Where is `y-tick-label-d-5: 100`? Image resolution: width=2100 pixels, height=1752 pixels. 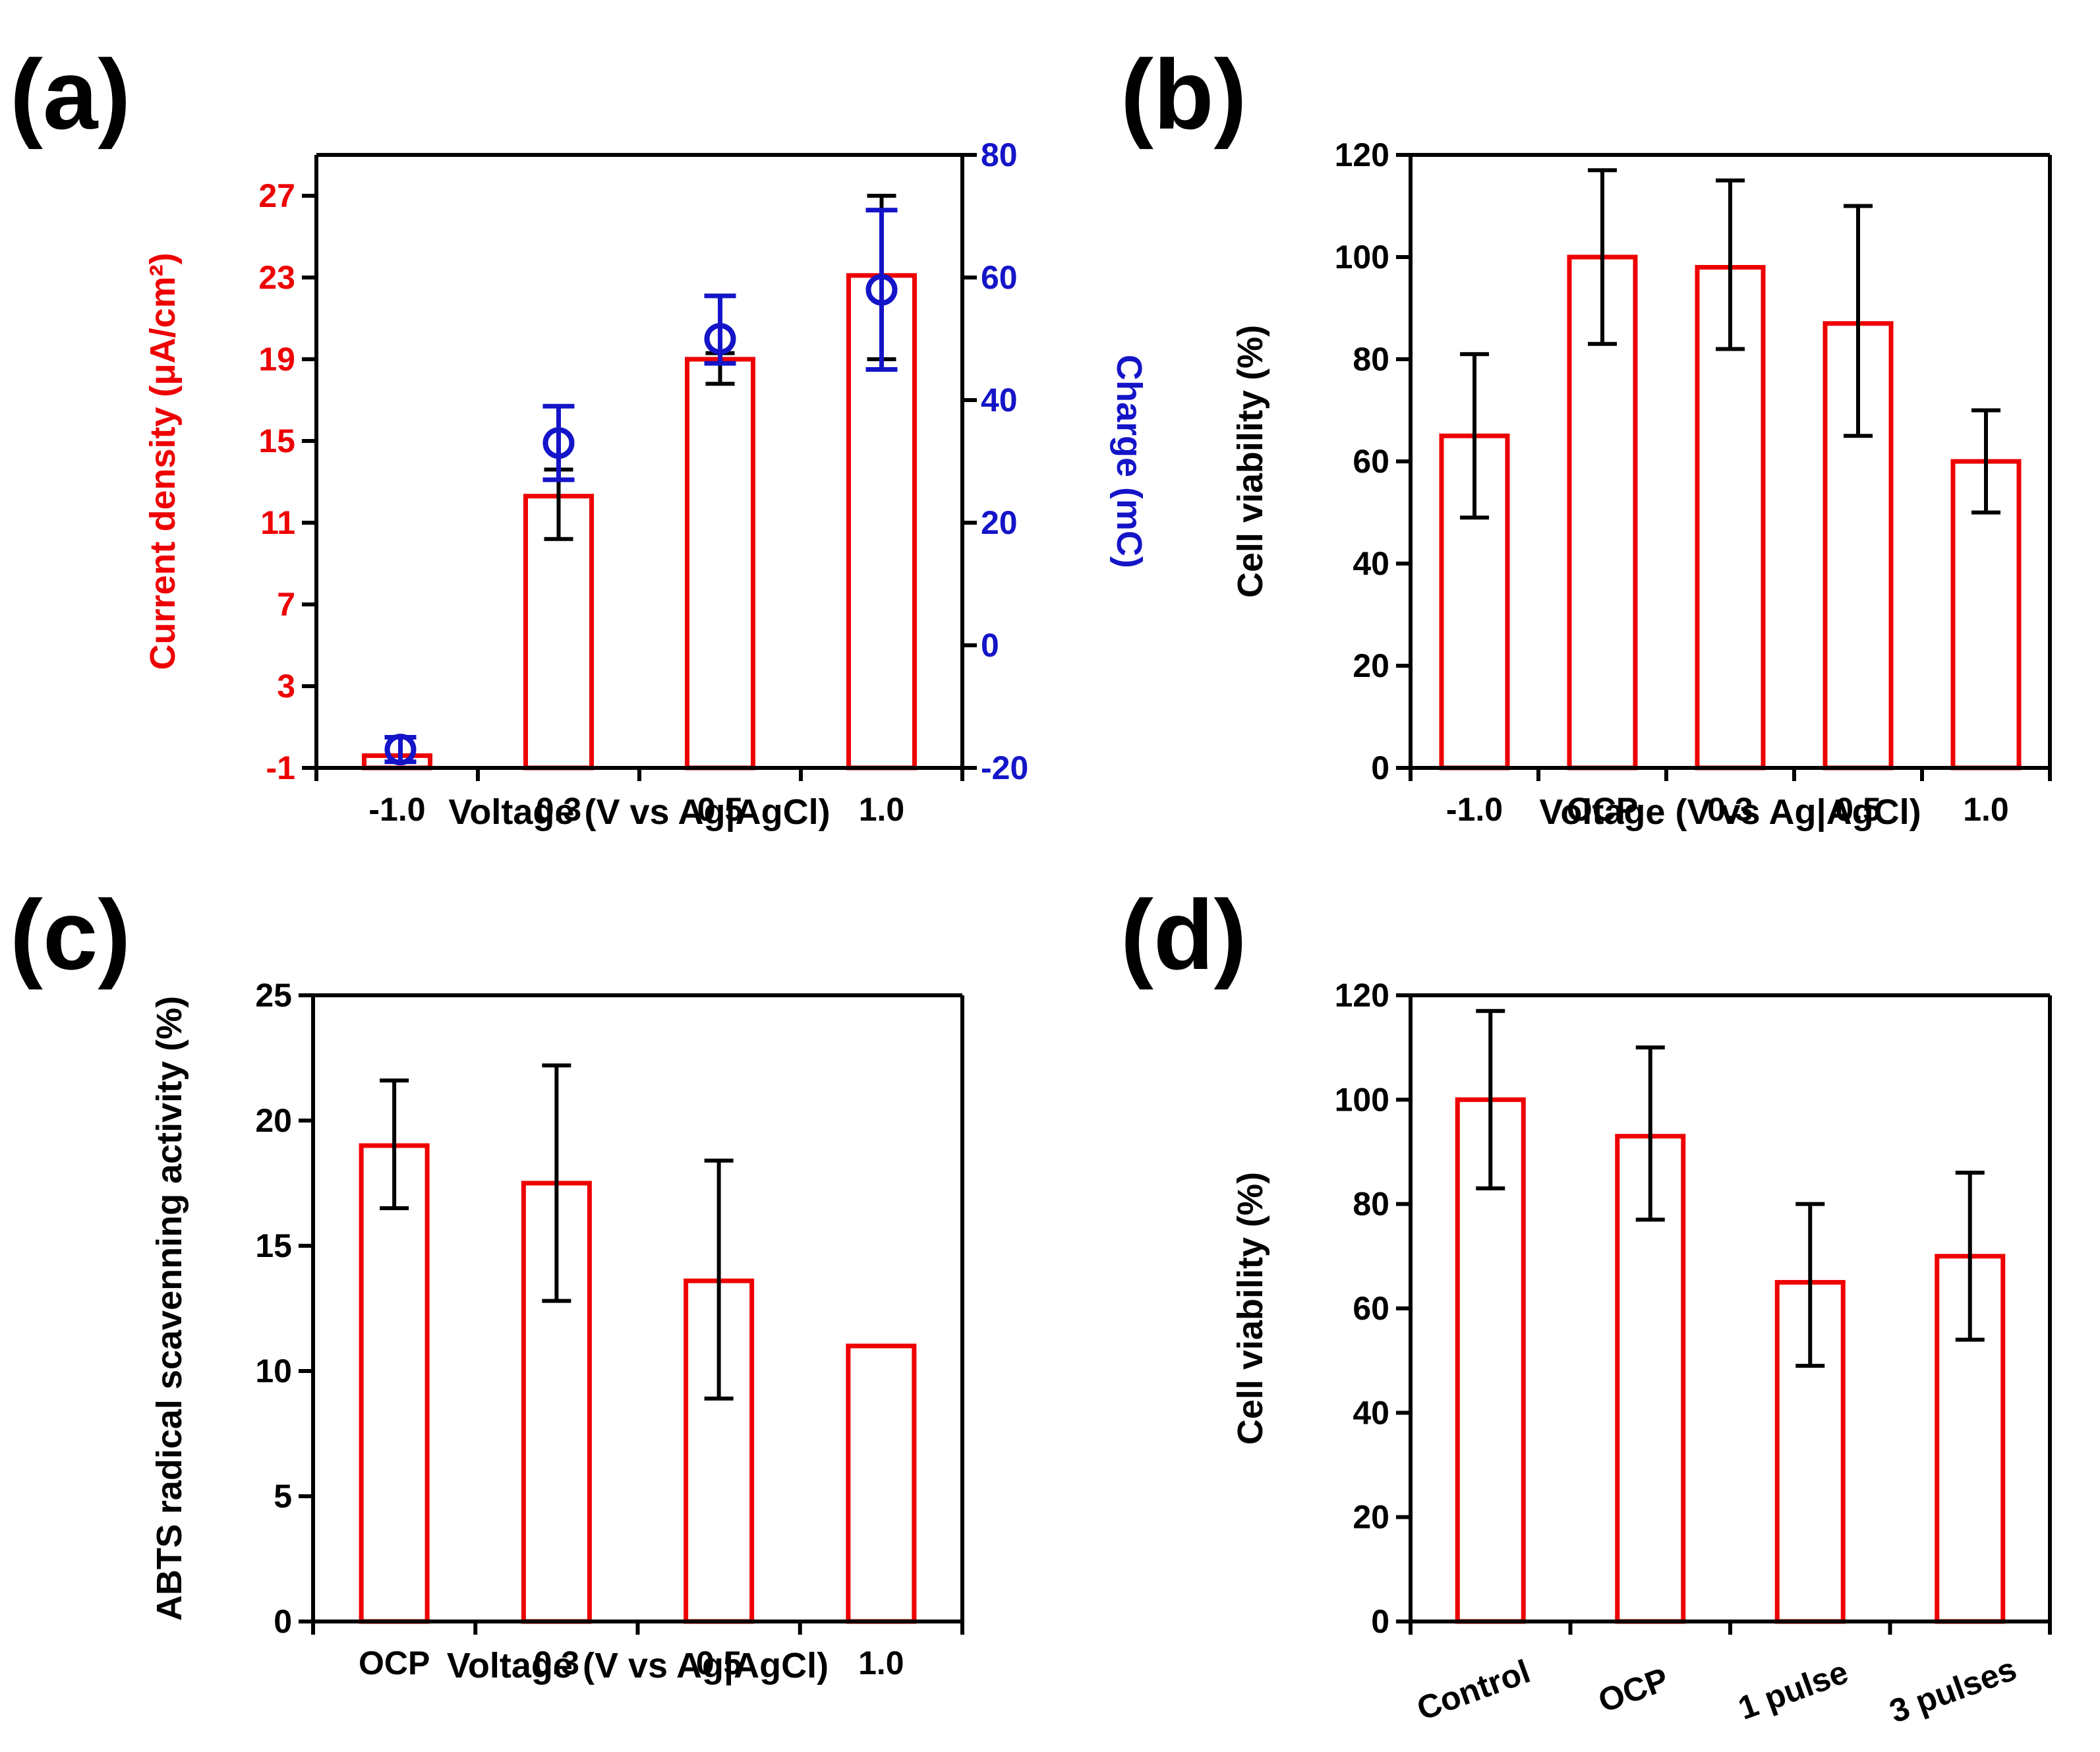 y-tick-label-d-5: 100 is located at coordinates (1362, 1099).